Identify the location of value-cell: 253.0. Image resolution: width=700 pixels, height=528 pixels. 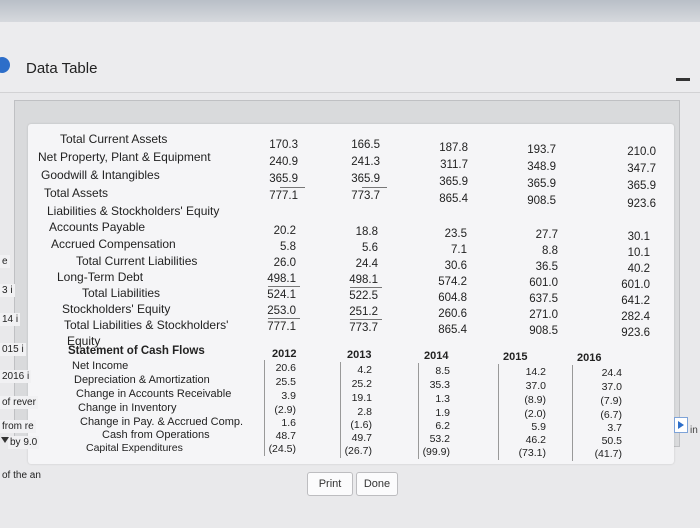
(281, 311).